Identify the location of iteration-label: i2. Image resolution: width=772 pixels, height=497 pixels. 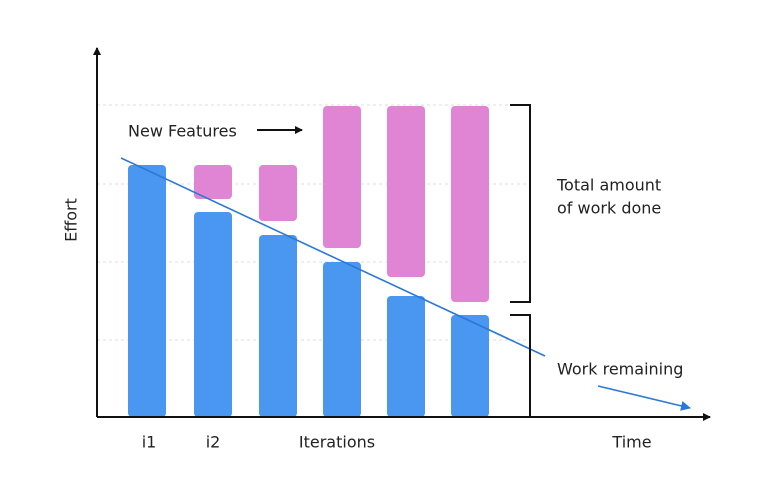
(213, 442).